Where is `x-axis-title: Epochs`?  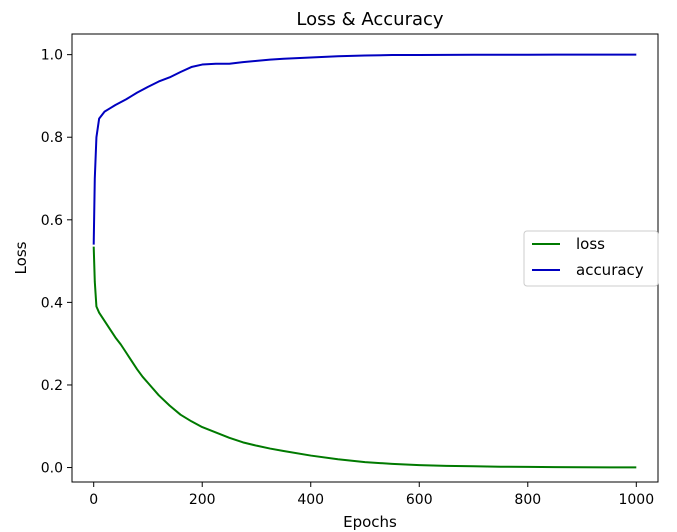
x-axis-title: Epochs is located at coordinates (370, 522).